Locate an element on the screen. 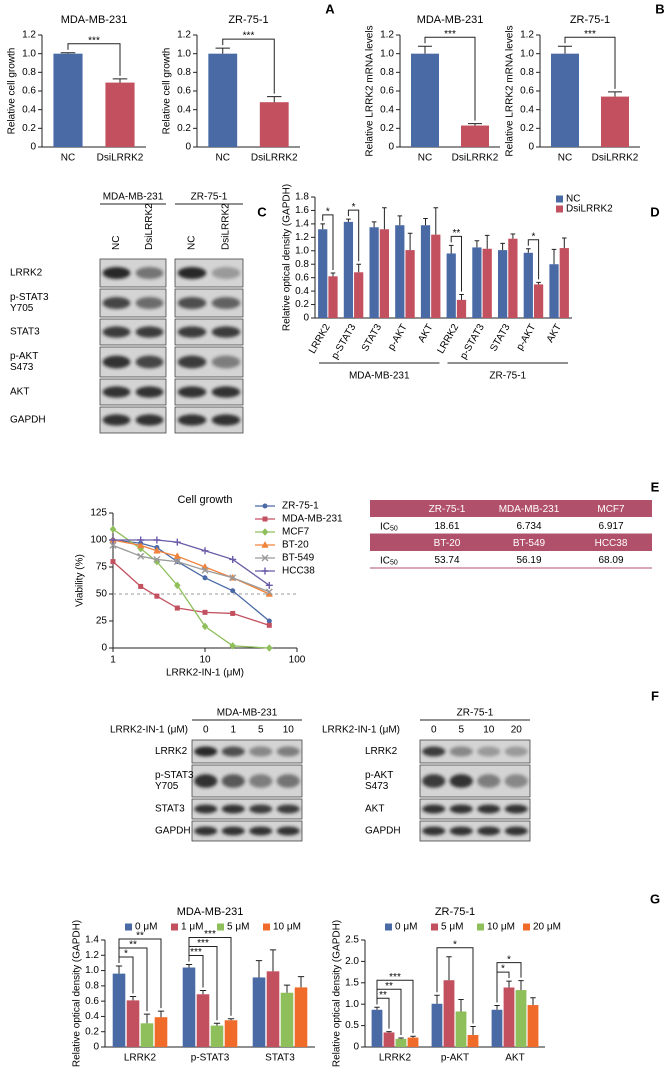 The width and height of the screenshot is (672, 1072). significance-label: ** is located at coordinates (133, 945).